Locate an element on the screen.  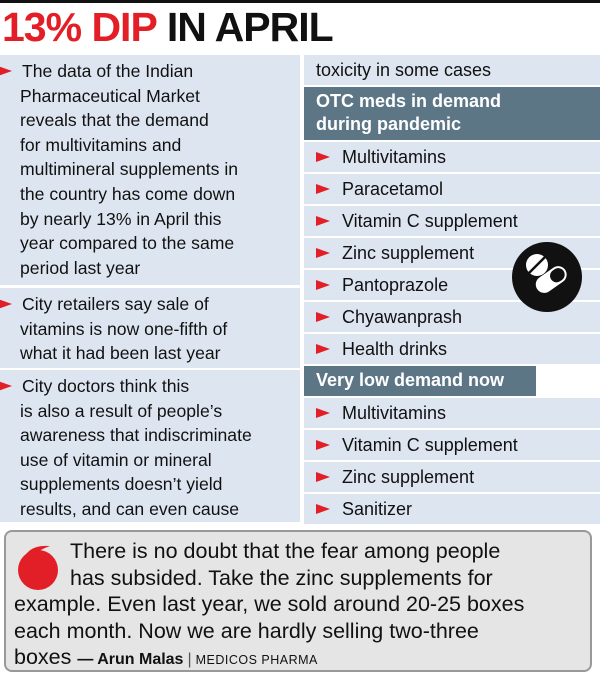
section-heading: Very low demand now is located at coordinates (420, 381).